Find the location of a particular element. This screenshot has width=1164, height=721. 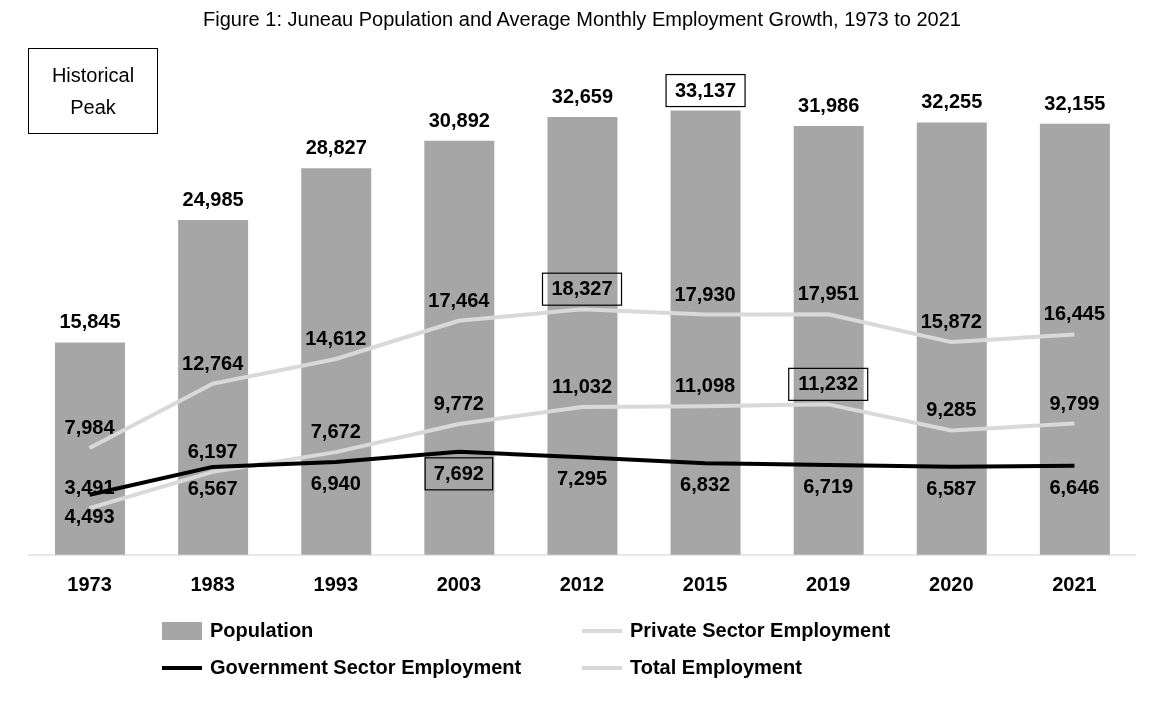

data-label: 32,155 is located at coordinates (1075, 102).